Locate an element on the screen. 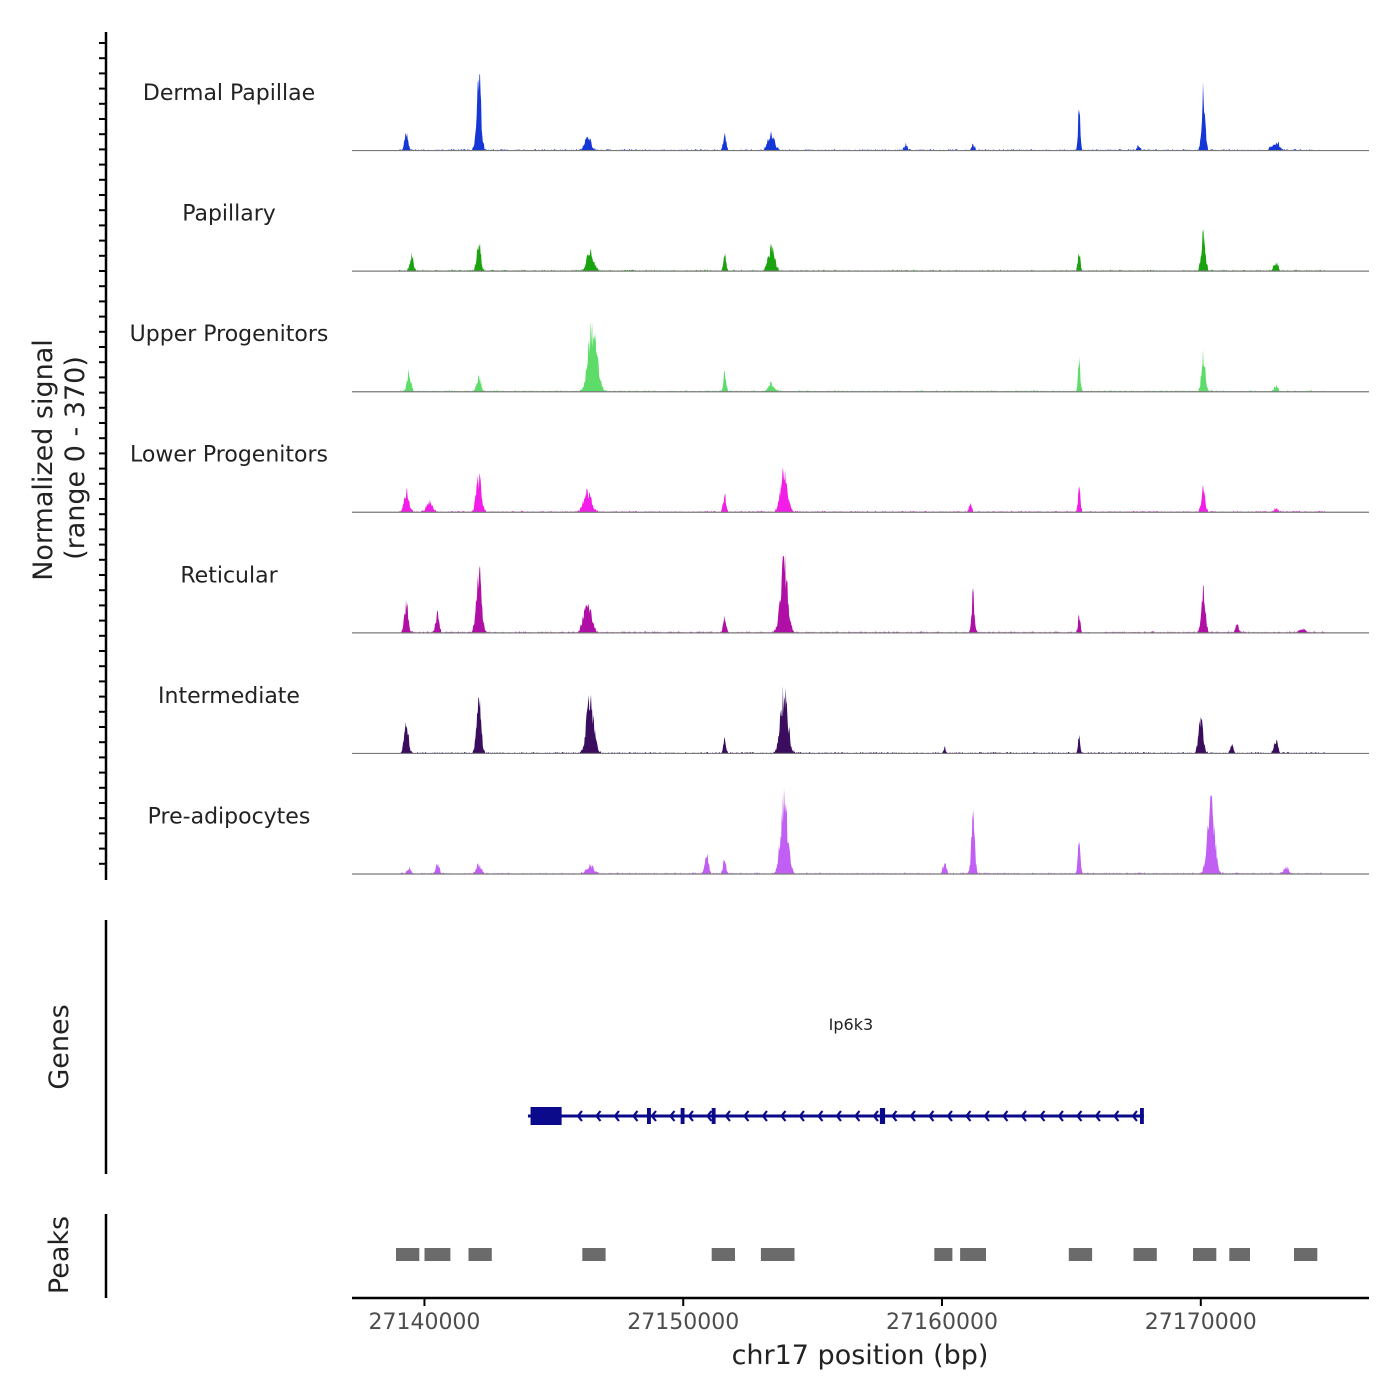 The image size is (1400, 1400). track-6: Intermediate is located at coordinates (763, 719).